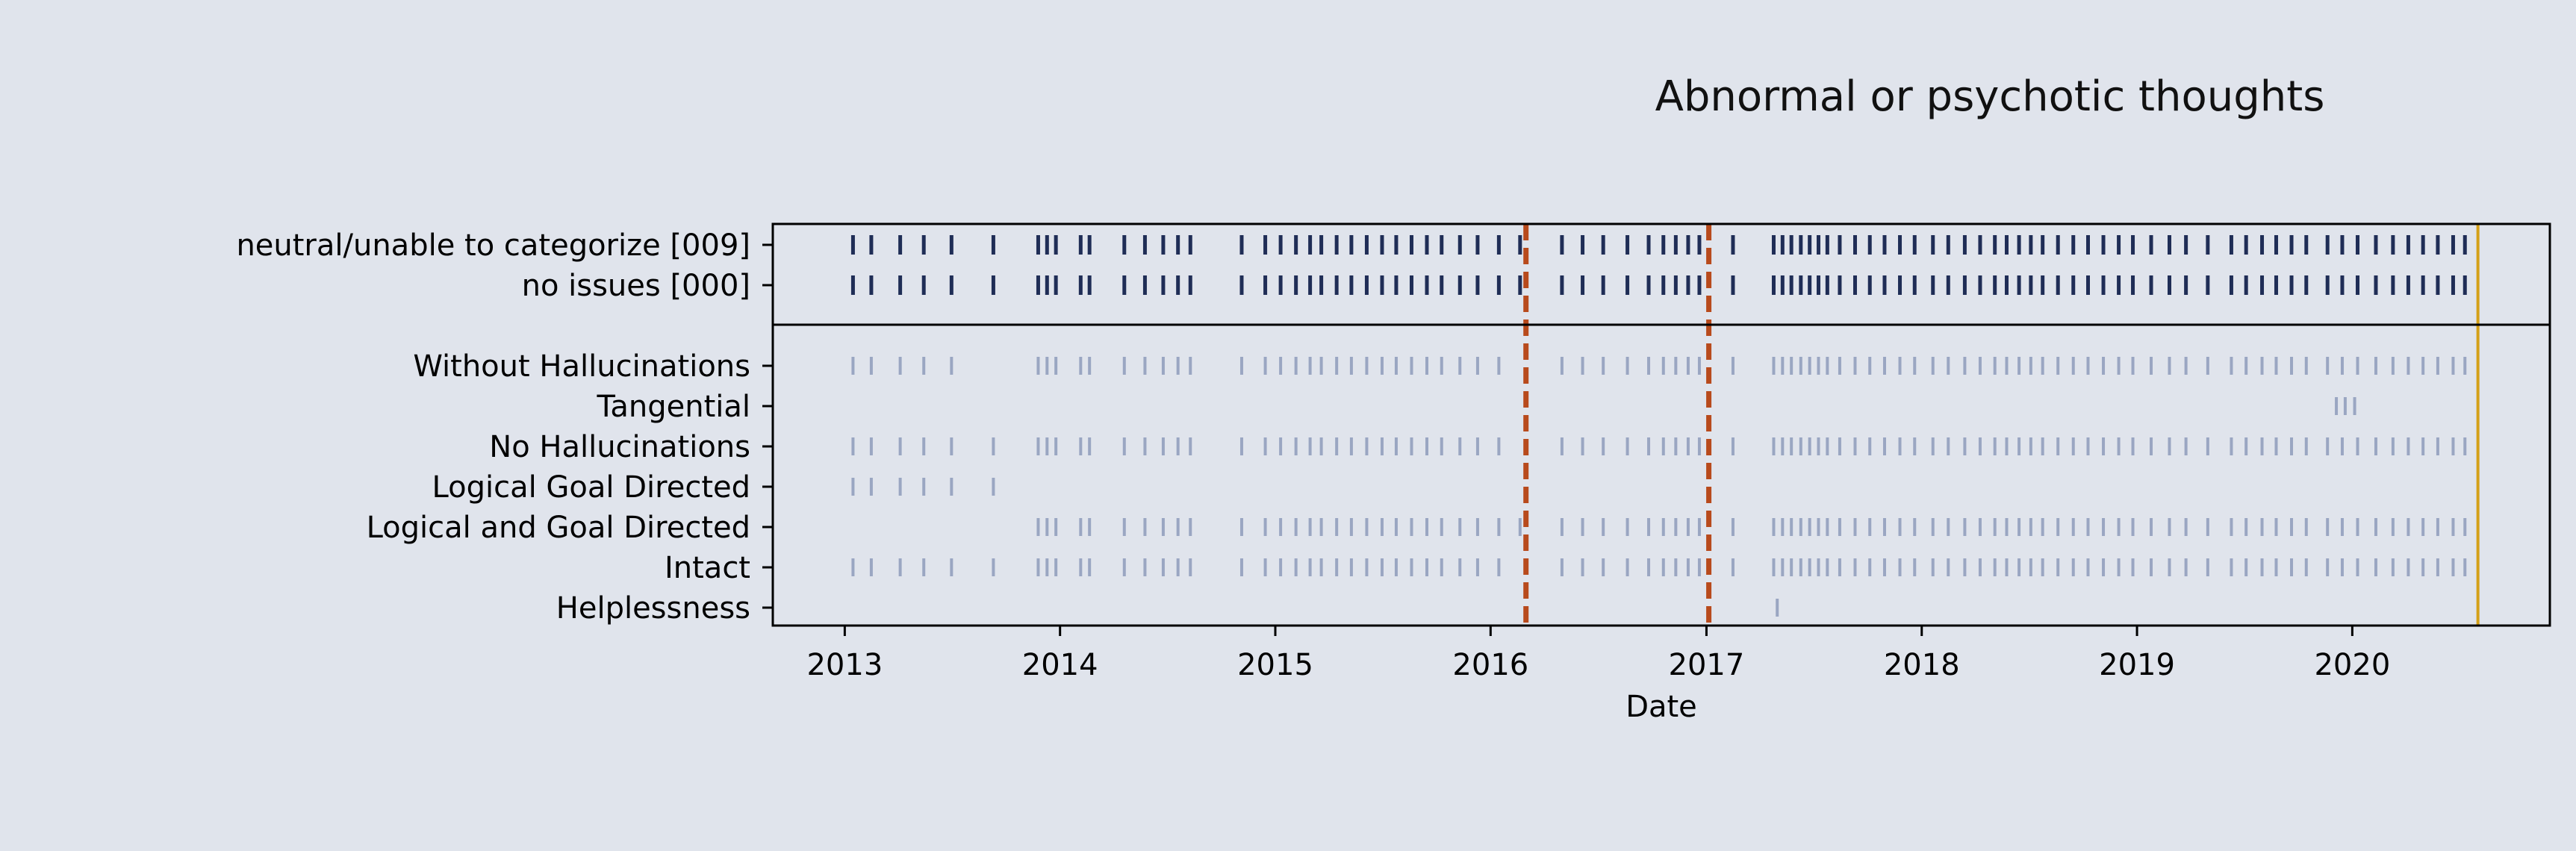 The image size is (2576, 851). I want to click on y-label-logical-and-goal-directed: Logical and Goal Directed, so click(558, 528).